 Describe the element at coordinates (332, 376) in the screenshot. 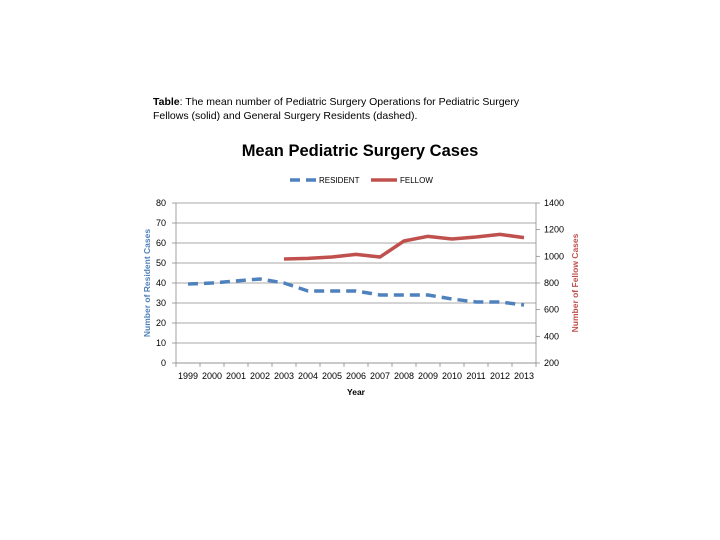

I see `x-tick-label: 2005` at that location.